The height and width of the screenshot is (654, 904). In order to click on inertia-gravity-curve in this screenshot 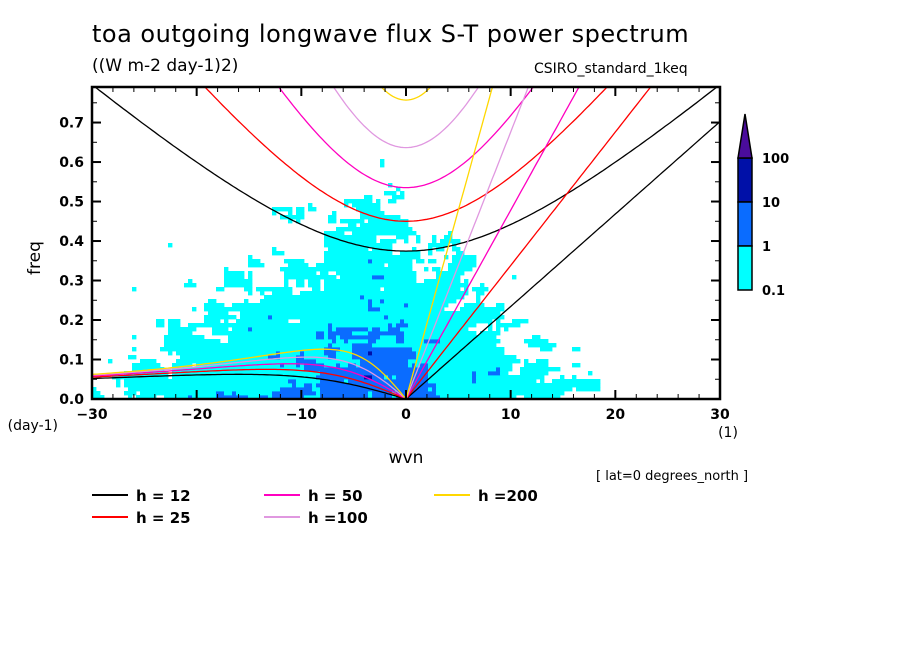, I will do `click(406, 118)`.